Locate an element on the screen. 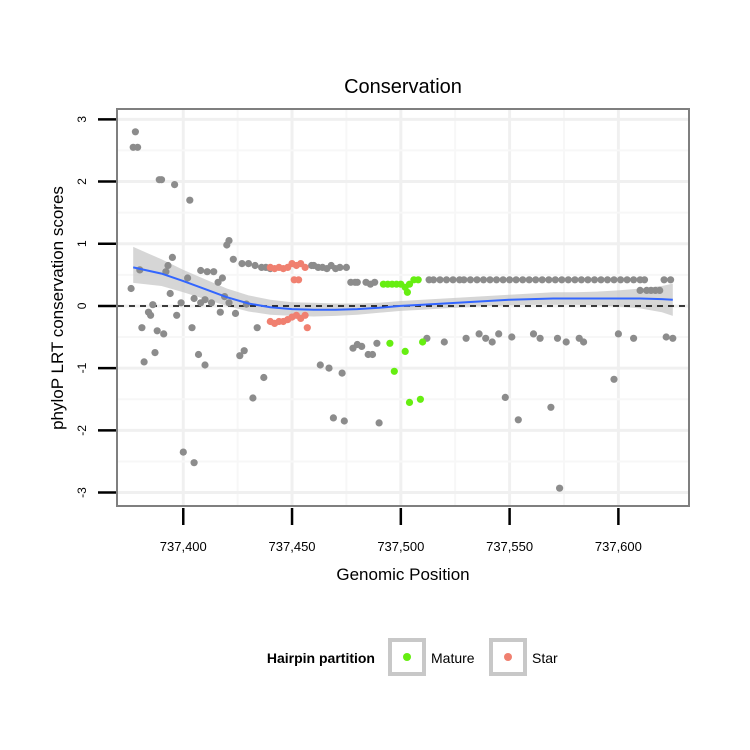  x-axis-label: Genomic Position is located at coordinates (402, 574).